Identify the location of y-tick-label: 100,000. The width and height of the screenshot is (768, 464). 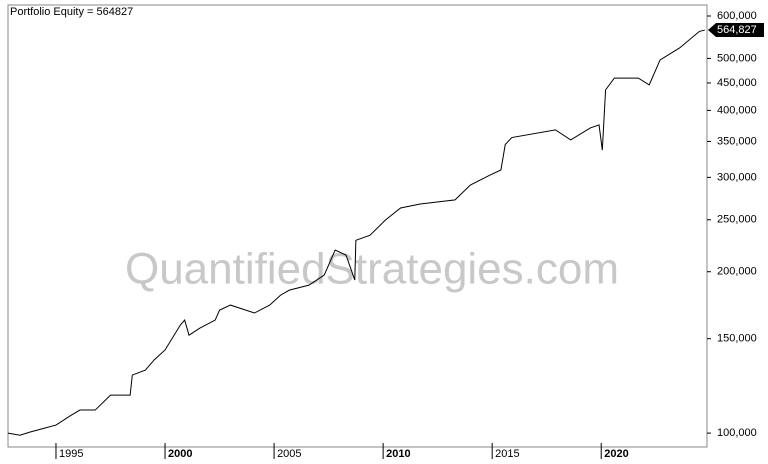
(737, 433).